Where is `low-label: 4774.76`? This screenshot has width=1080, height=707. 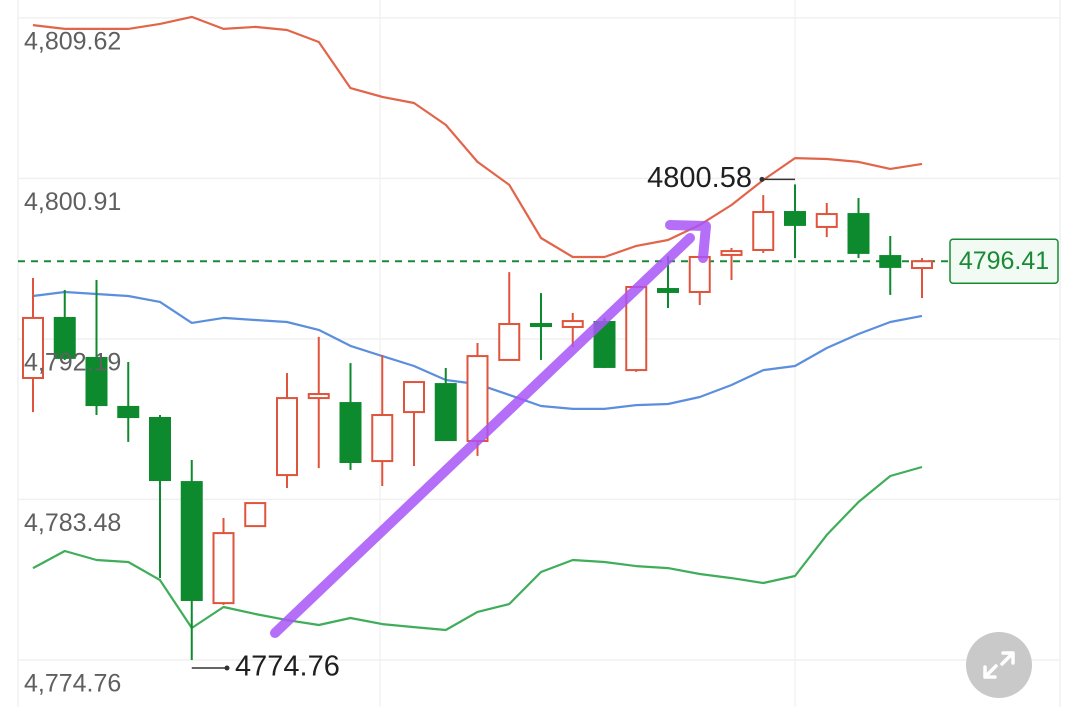 low-label: 4774.76 is located at coordinates (287, 667).